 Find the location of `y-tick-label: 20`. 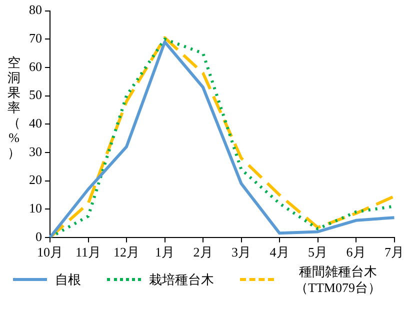

y-tick-label: 20 is located at coordinates (35, 180).